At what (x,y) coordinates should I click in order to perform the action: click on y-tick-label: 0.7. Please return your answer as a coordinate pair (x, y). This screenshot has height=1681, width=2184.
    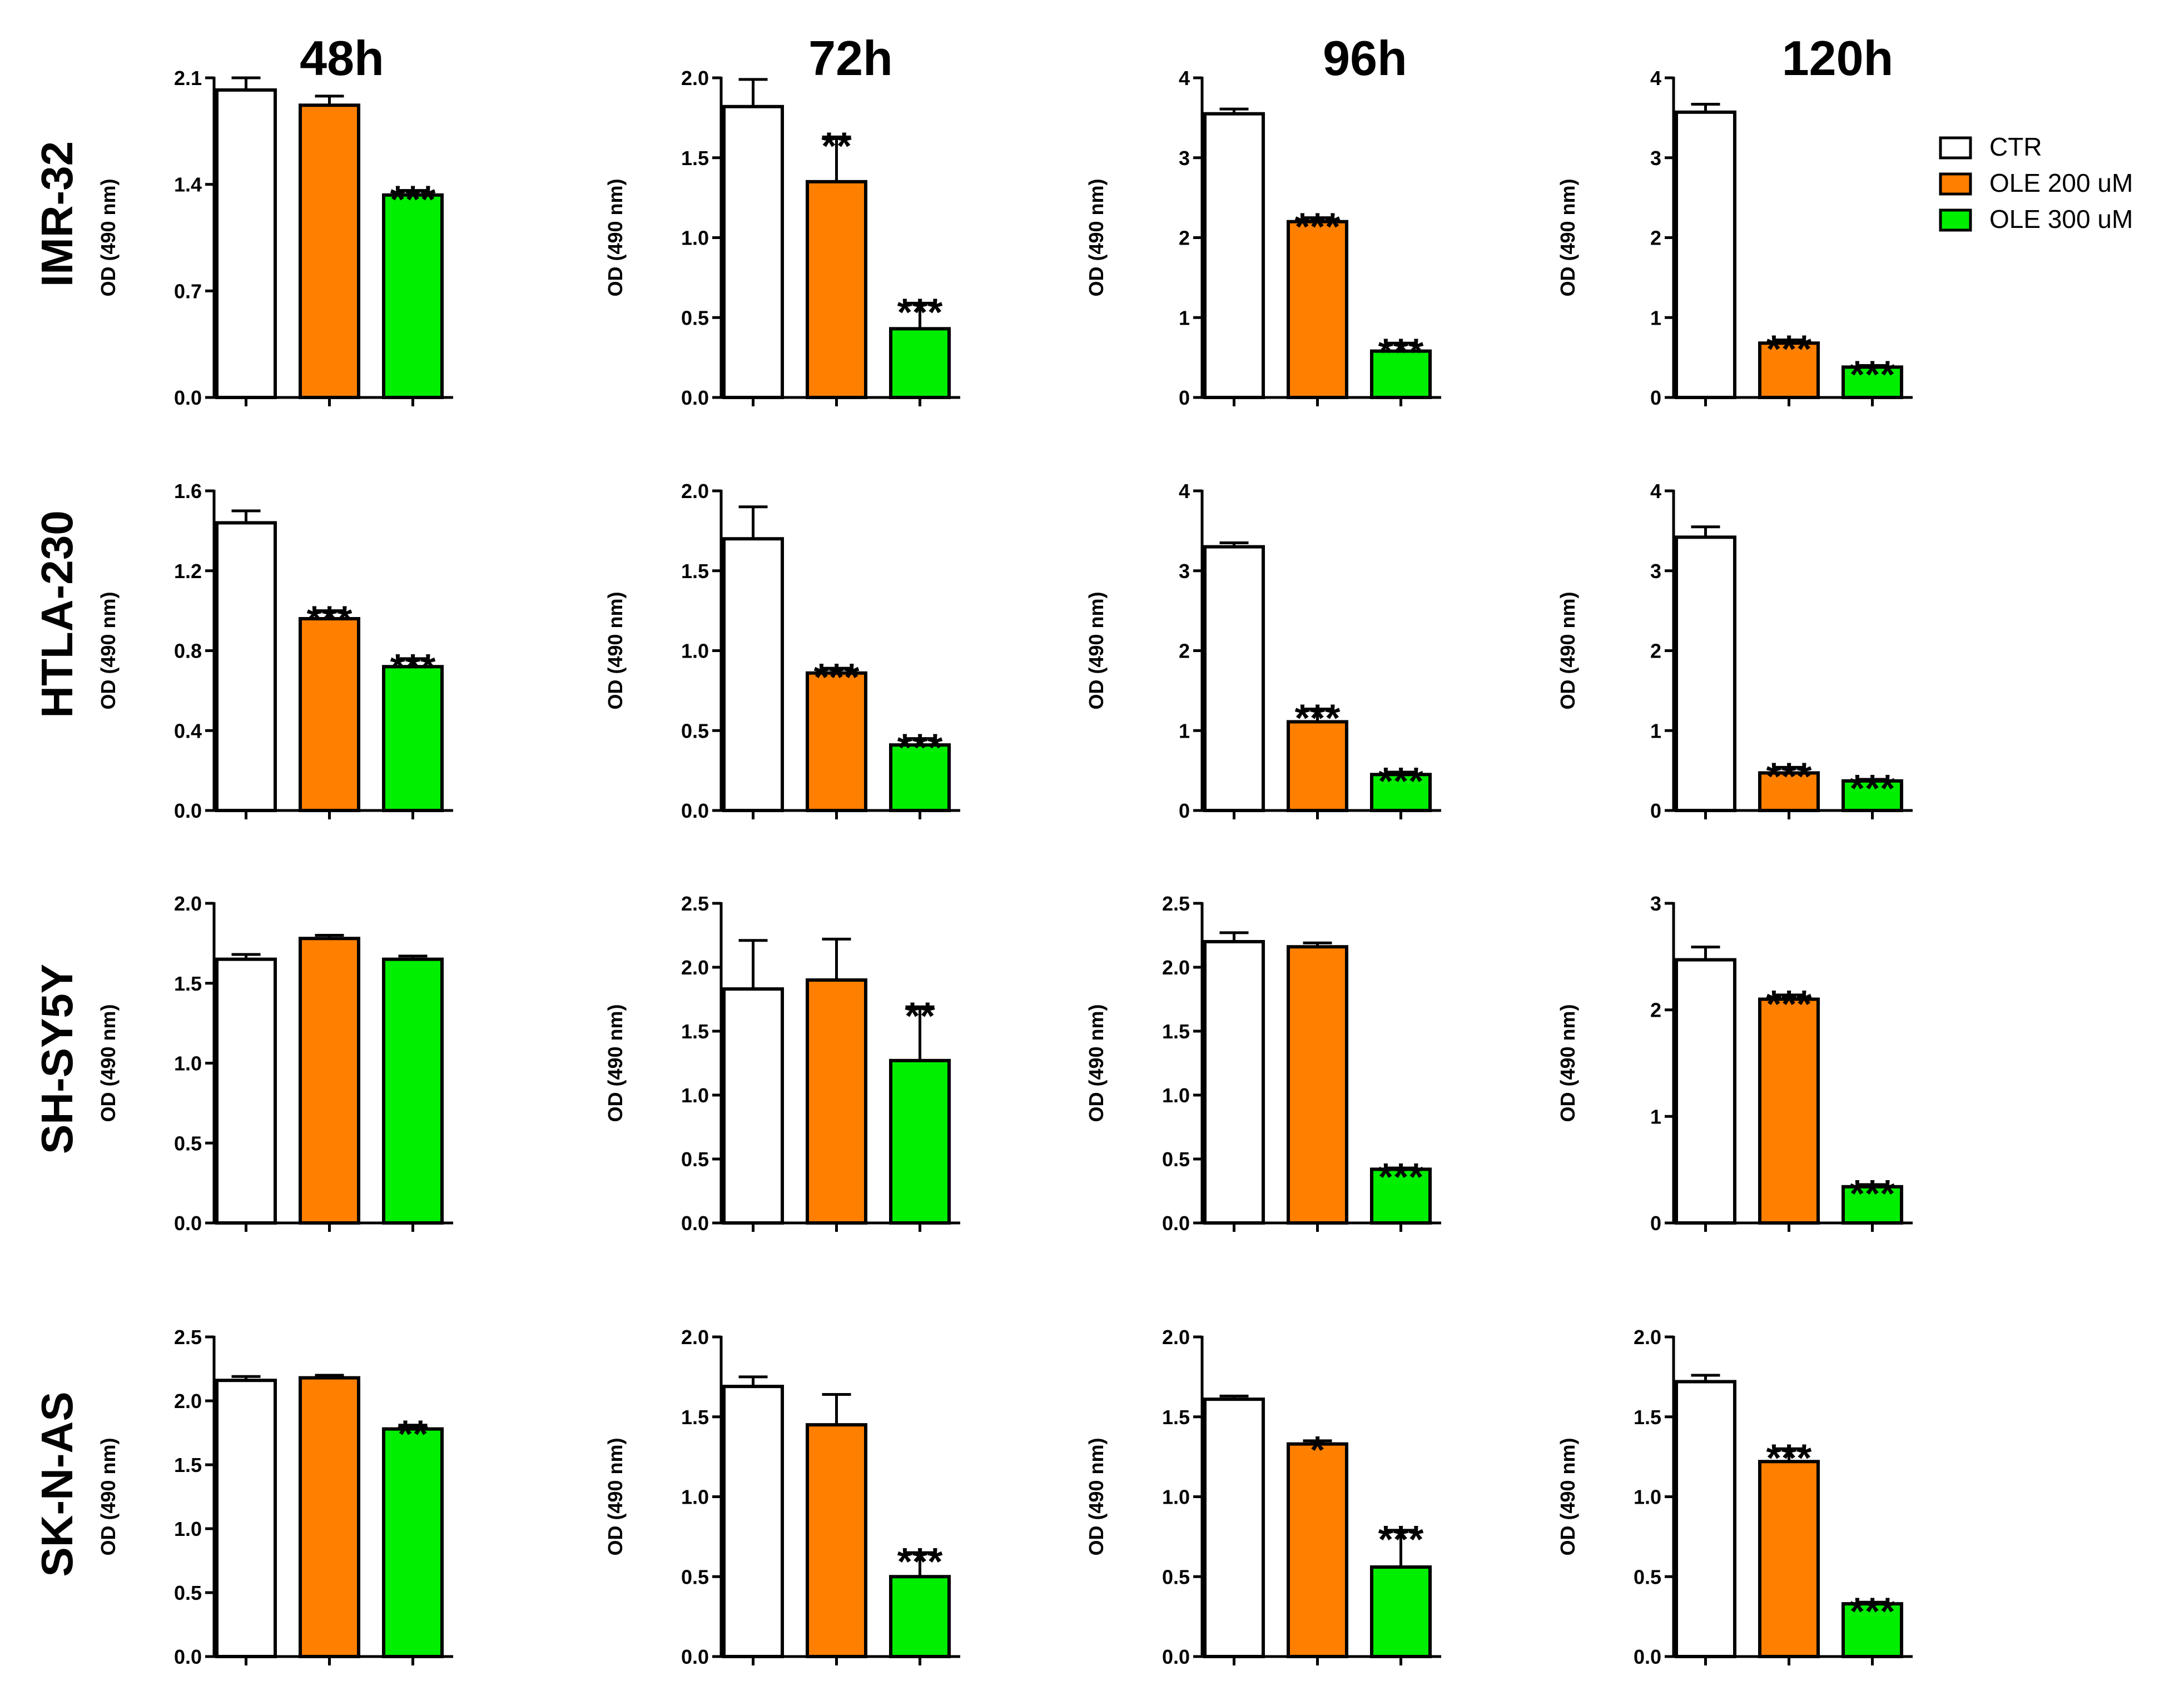
    Looking at the image, I should click on (188, 291).